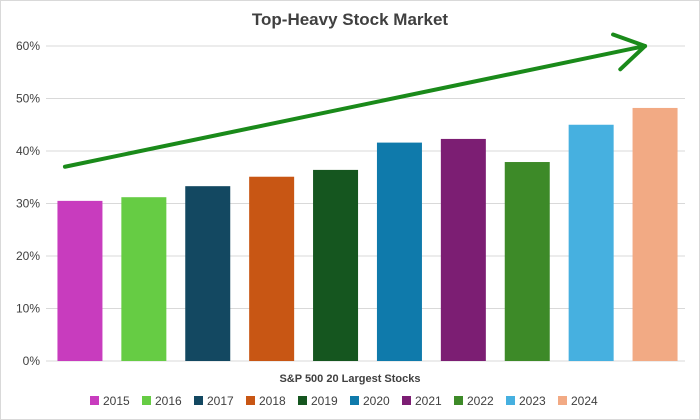 This screenshot has height=420, width=700. What do you see at coordinates (272, 401) in the screenshot?
I see `legend-label-2018: 2018` at bounding box center [272, 401].